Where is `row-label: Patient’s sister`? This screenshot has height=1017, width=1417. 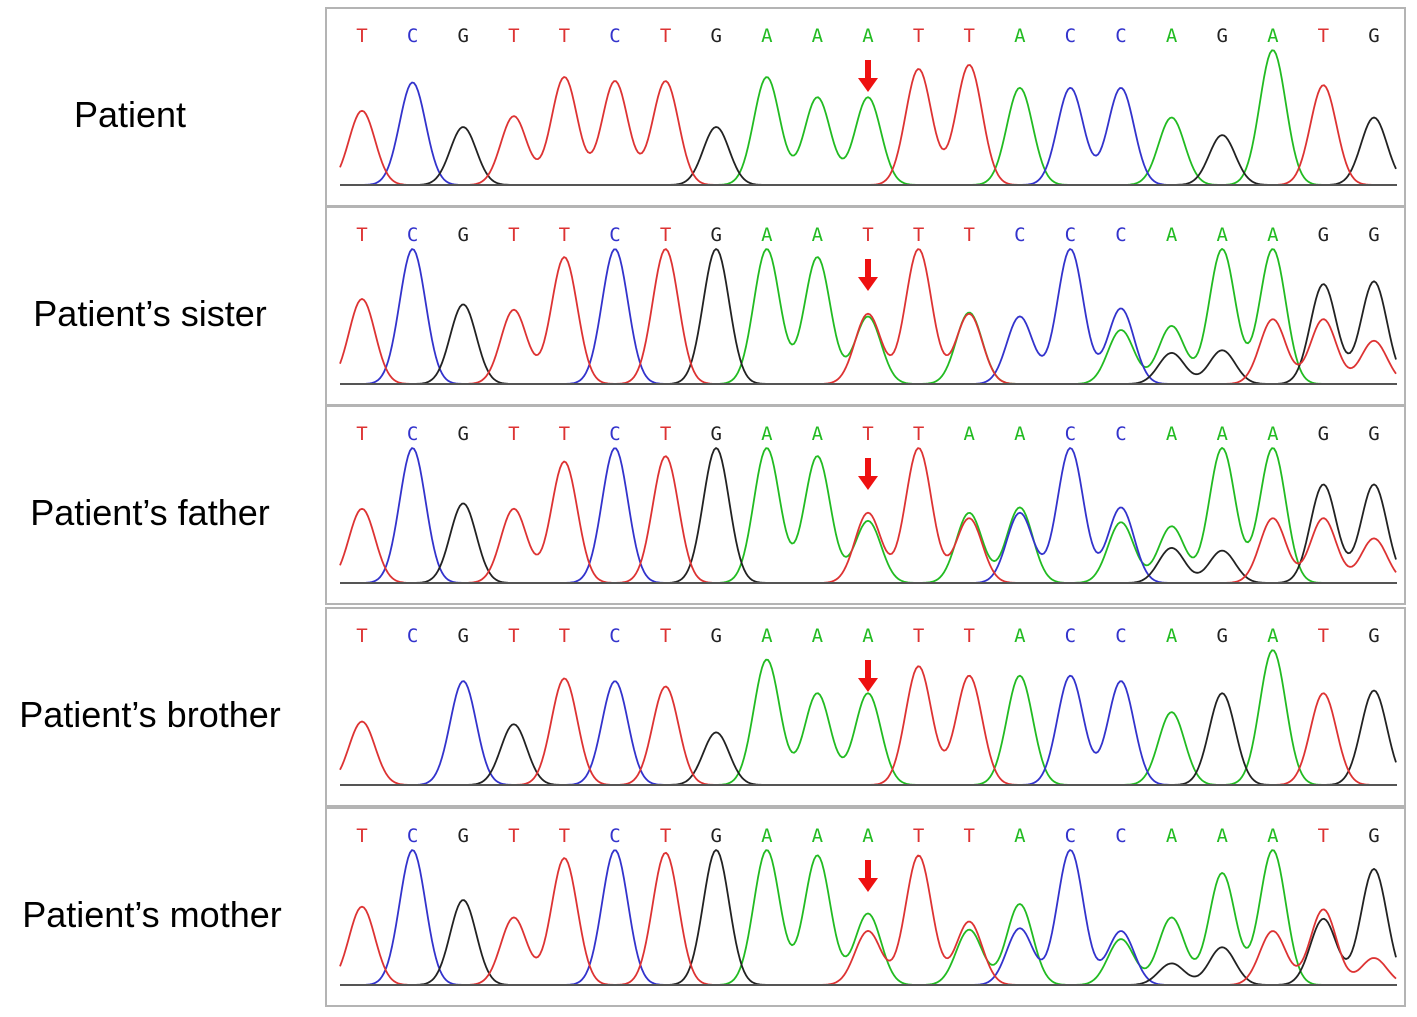
row-label: Patient’s sister is located at coordinates (149, 313).